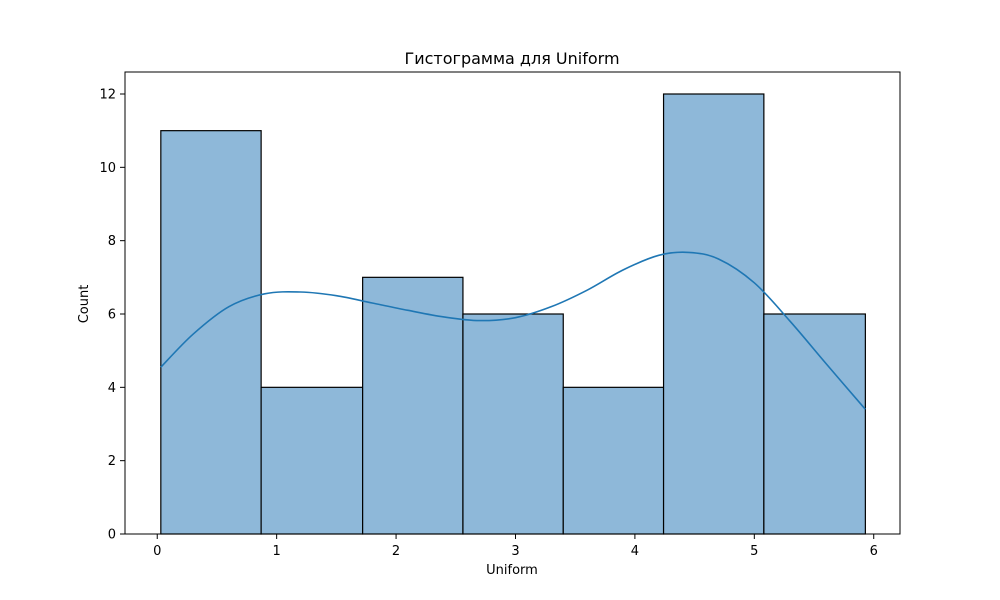 The width and height of the screenshot is (1000, 600). I want to click on y-tick-label: 0, so click(112, 535).